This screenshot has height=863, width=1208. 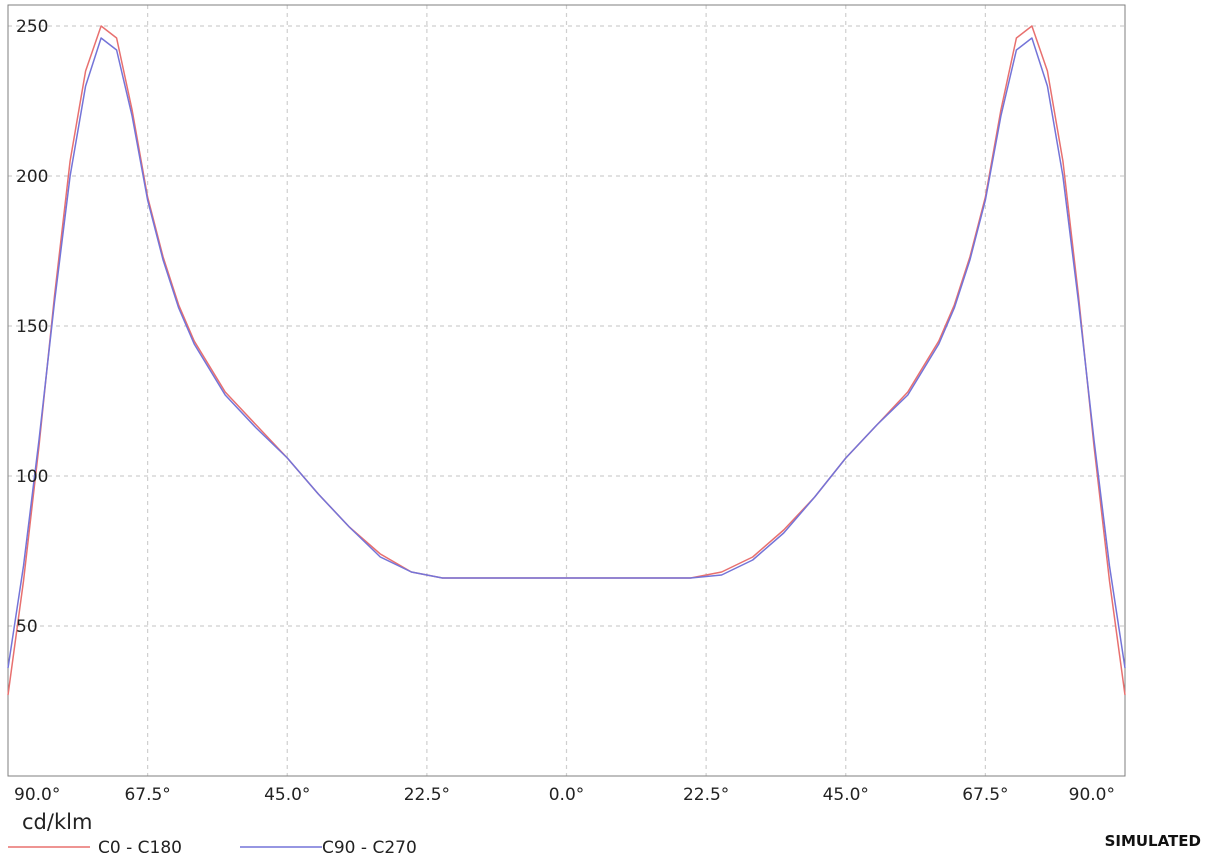 I want to click on y-unit-label: cd/klm, so click(x=57, y=822).